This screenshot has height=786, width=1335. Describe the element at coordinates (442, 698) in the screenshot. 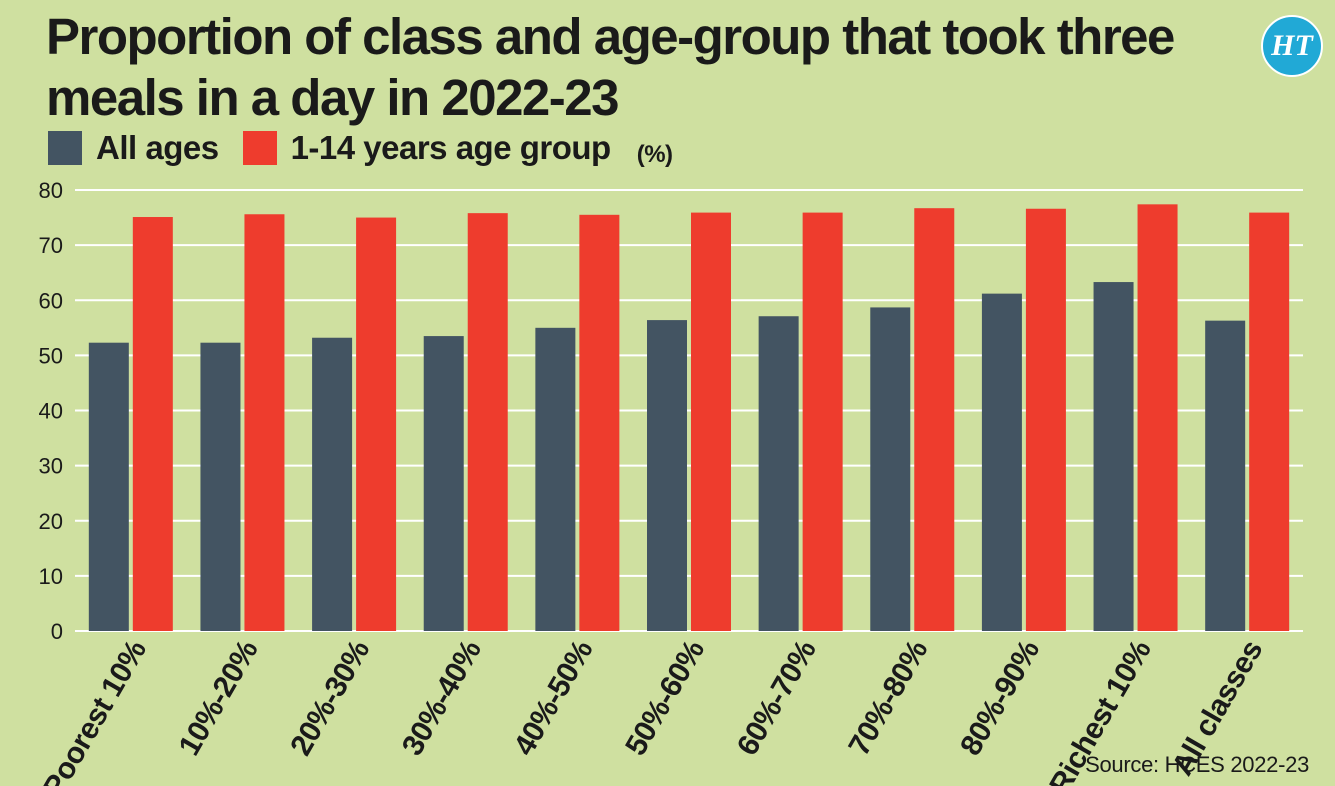

I see `x-tick-label: 30%-40%` at that location.